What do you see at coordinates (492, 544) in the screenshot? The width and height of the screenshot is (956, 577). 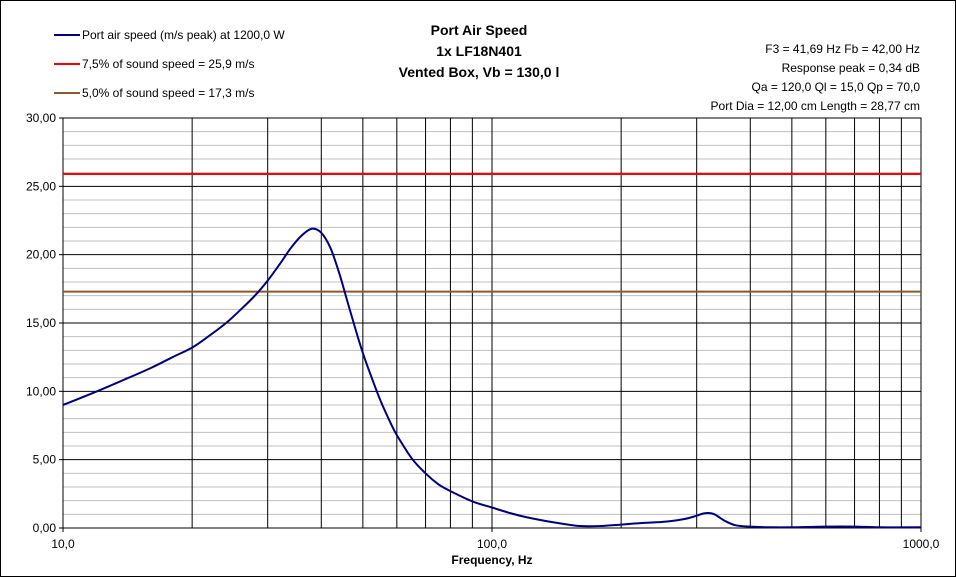 I see `x-tick-label: 100,0` at bounding box center [492, 544].